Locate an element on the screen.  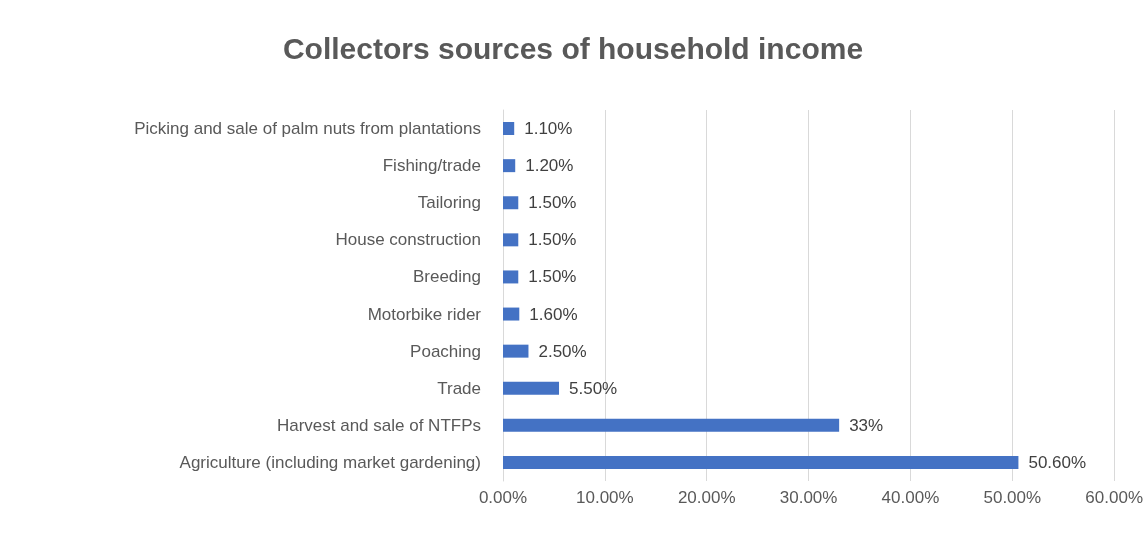
data-label: 1.60% is located at coordinates (553, 314).